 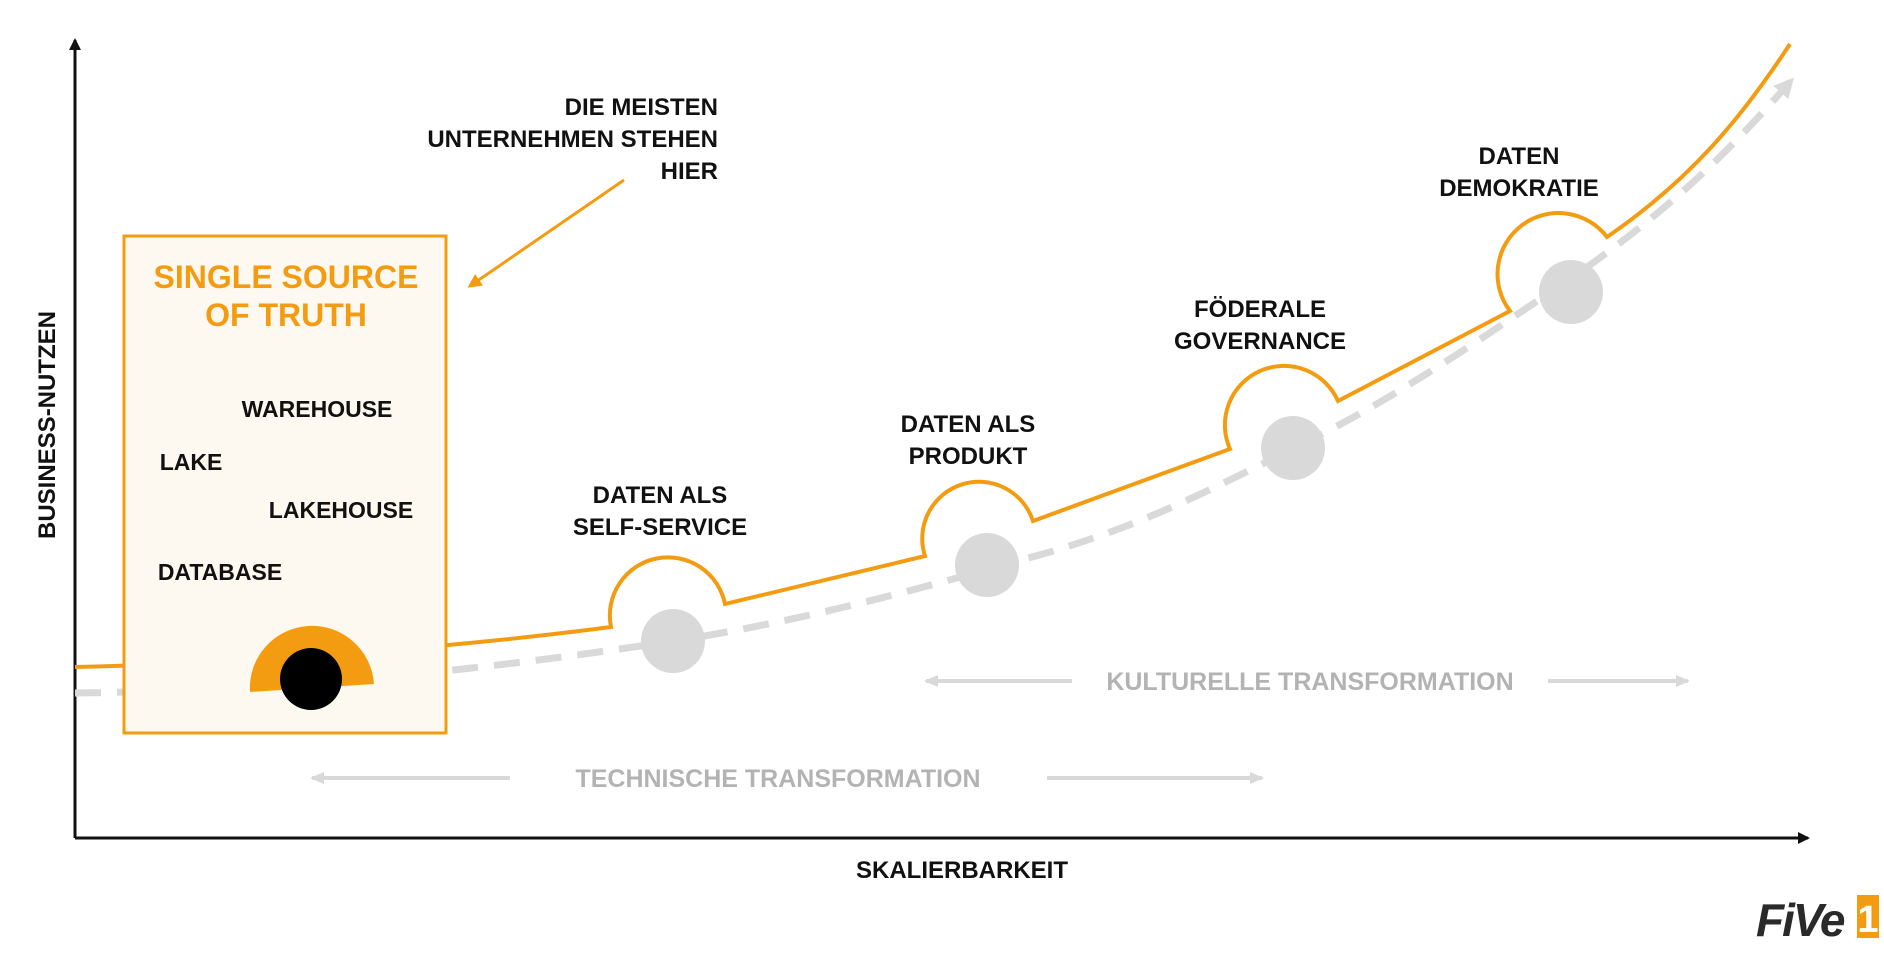 I want to click on five1-logo-icon: FiVe 1, so click(x=1817, y=920).